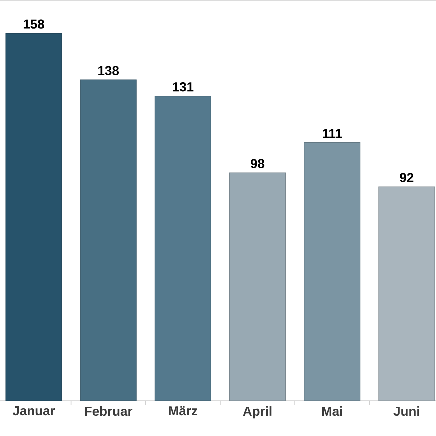  I want to click on data-label: 111, so click(332, 133).